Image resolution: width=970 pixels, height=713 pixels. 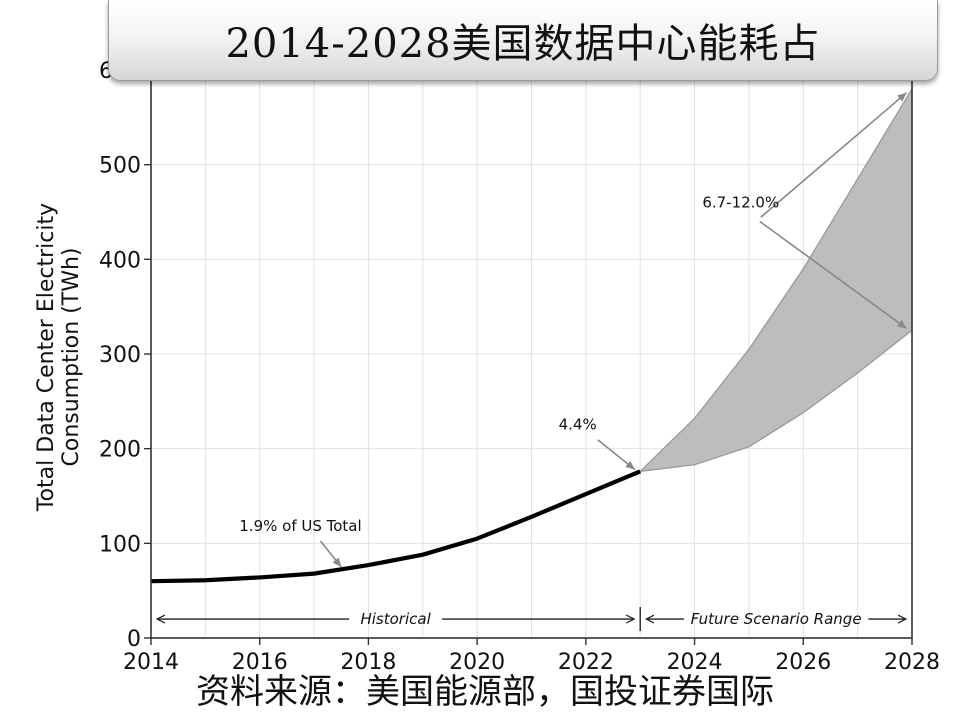 I want to click on title-banner: 2014-2028美国数据中心能耗占, so click(x=523, y=40).